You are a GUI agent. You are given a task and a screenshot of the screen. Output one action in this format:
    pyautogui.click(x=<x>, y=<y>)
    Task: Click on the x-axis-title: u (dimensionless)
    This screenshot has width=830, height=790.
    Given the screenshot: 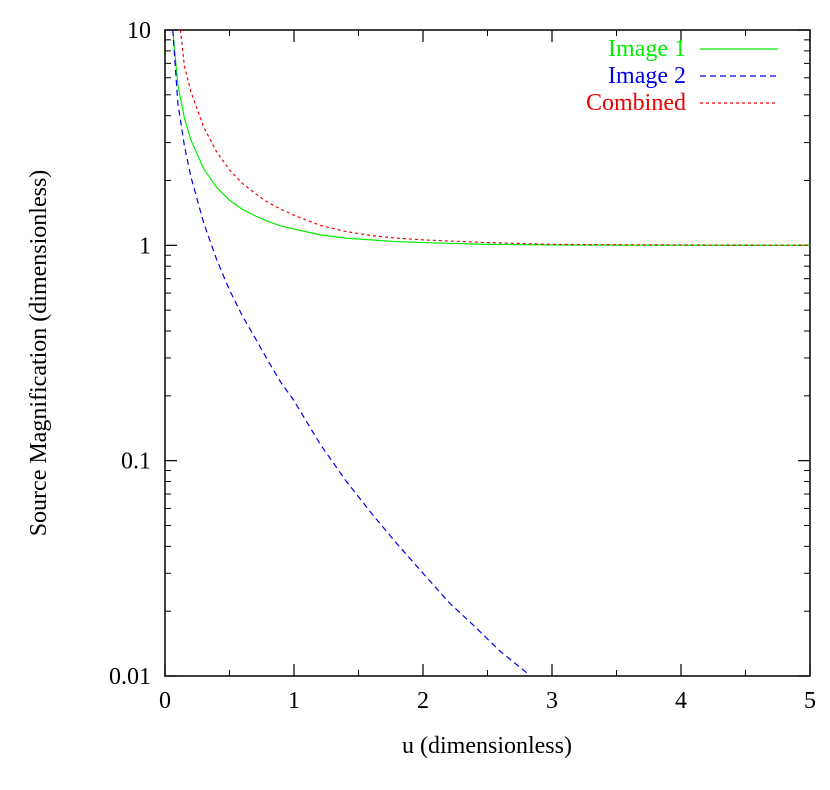 What is the action you would take?
    pyautogui.click(x=487, y=746)
    